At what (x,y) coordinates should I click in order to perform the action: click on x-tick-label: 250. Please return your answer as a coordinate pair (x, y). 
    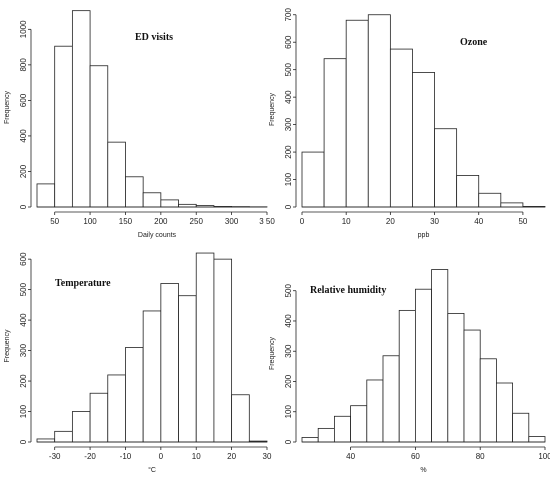
    Looking at the image, I should click on (197, 221).